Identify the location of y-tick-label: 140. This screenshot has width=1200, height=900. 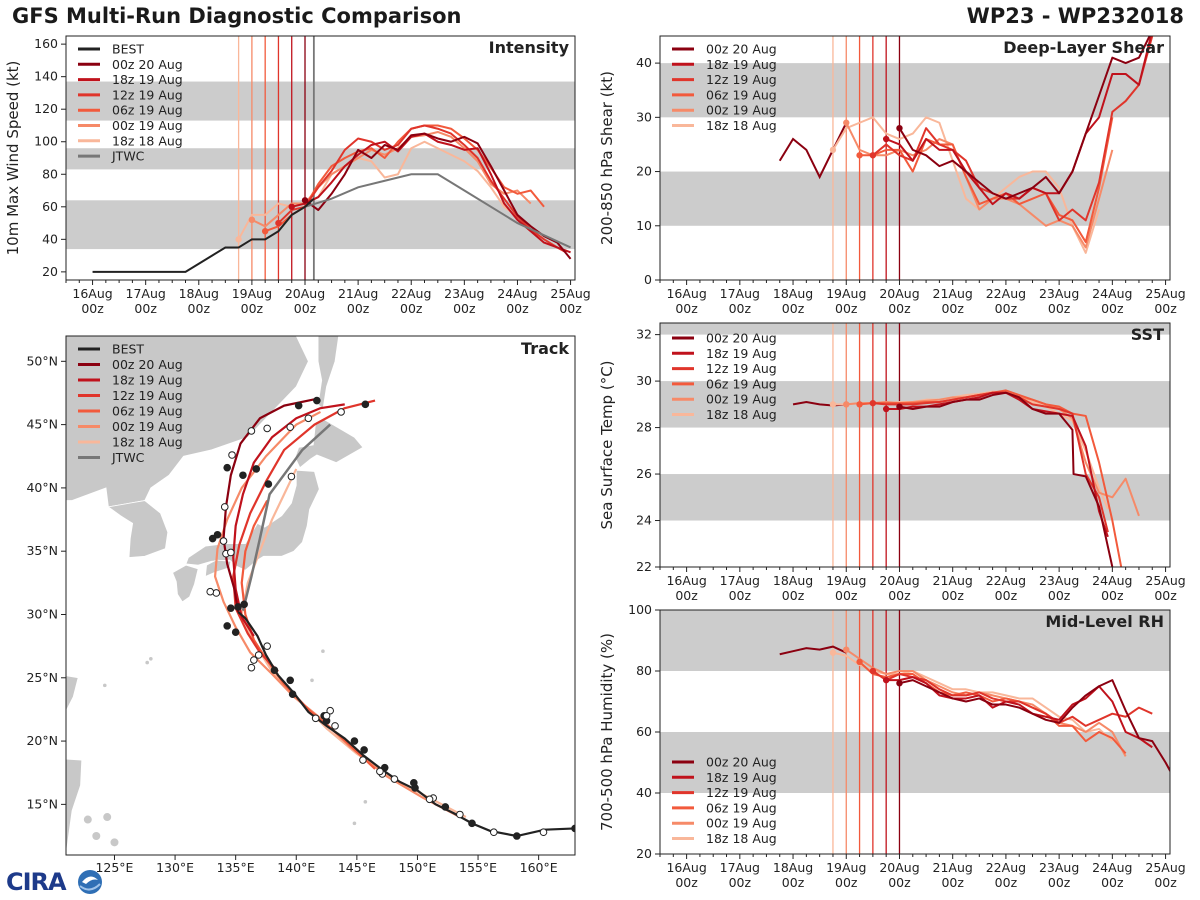
(46, 76).